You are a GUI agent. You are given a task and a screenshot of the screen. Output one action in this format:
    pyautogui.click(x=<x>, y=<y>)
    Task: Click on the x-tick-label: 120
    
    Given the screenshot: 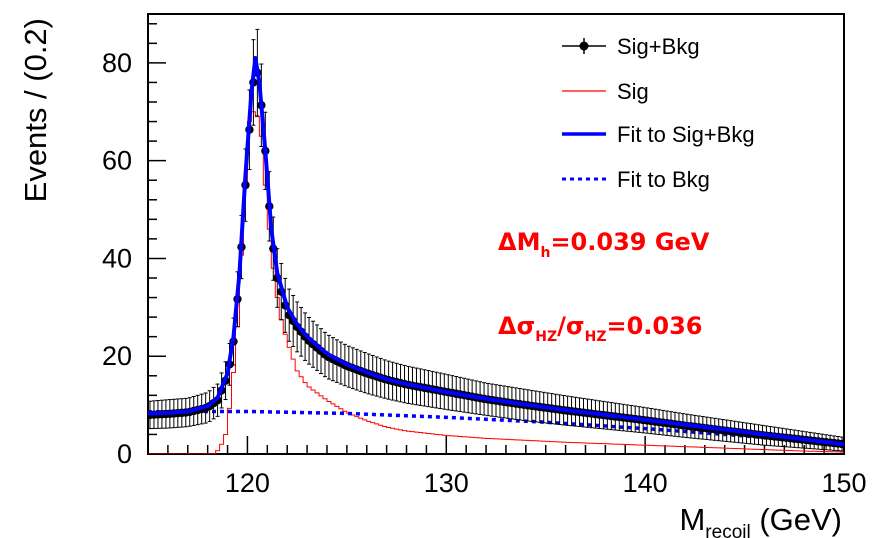 What is the action you would take?
    pyautogui.click(x=247, y=483)
    